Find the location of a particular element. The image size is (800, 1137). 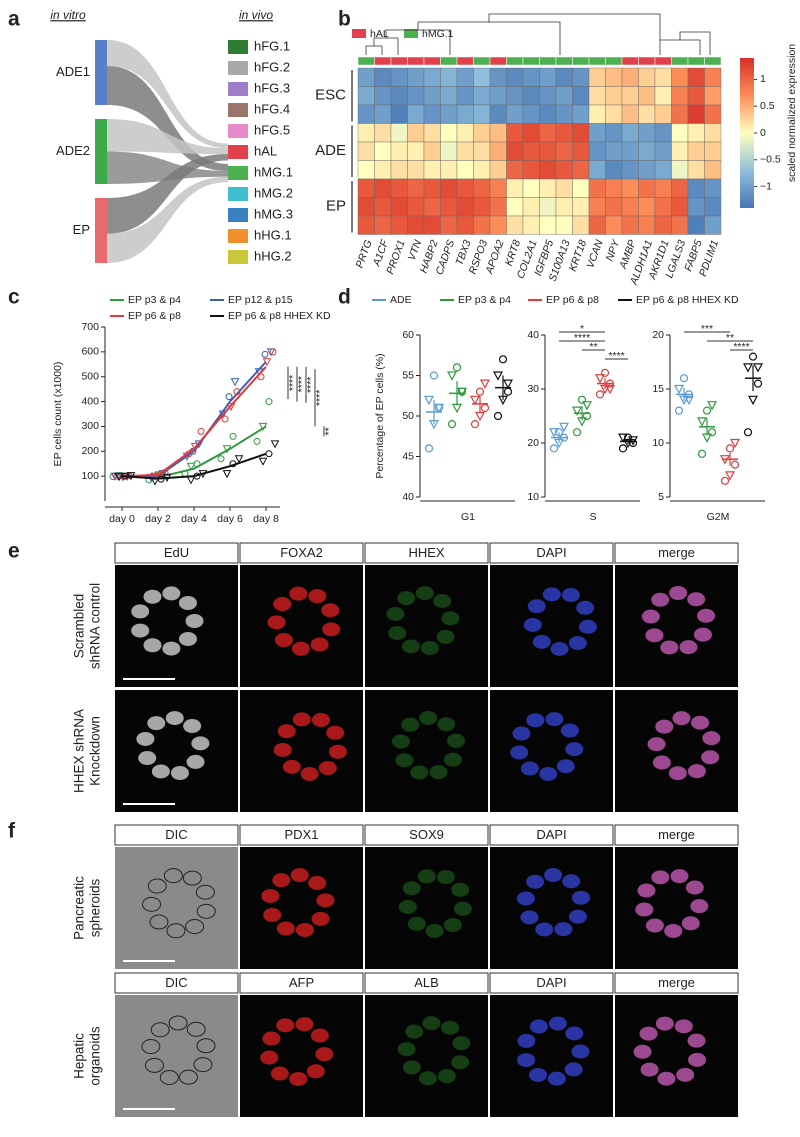

y-tick-label: 500 is located at coordinates (90, 376).